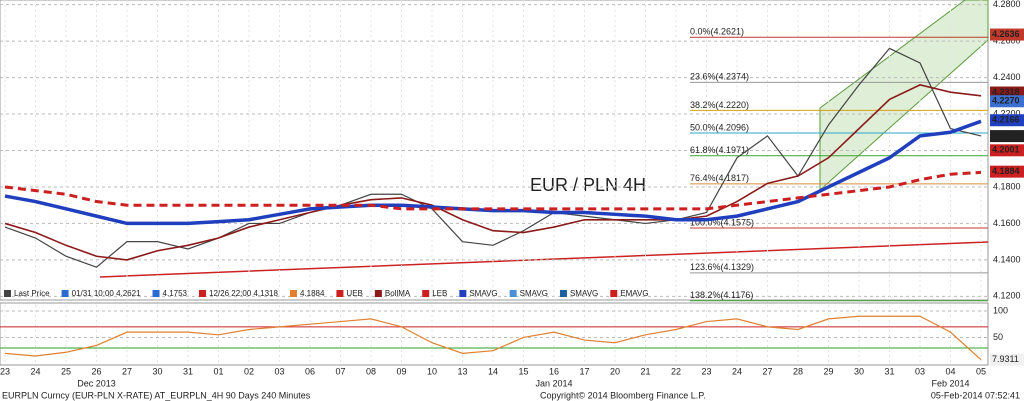 The image size is (1024, 401). I want to click on fib-label: 123.6%(4.1329), so click(722, 267).